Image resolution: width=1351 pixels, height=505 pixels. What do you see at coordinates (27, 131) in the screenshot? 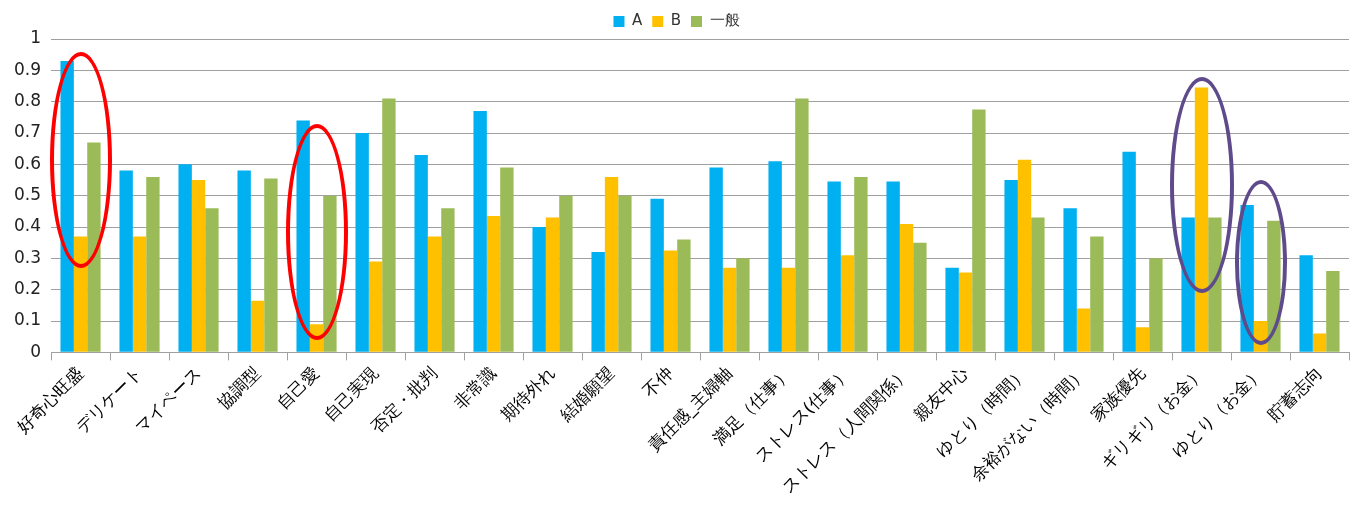
I see `y-tick-label: 0.7` at bounding box center [27, 131].